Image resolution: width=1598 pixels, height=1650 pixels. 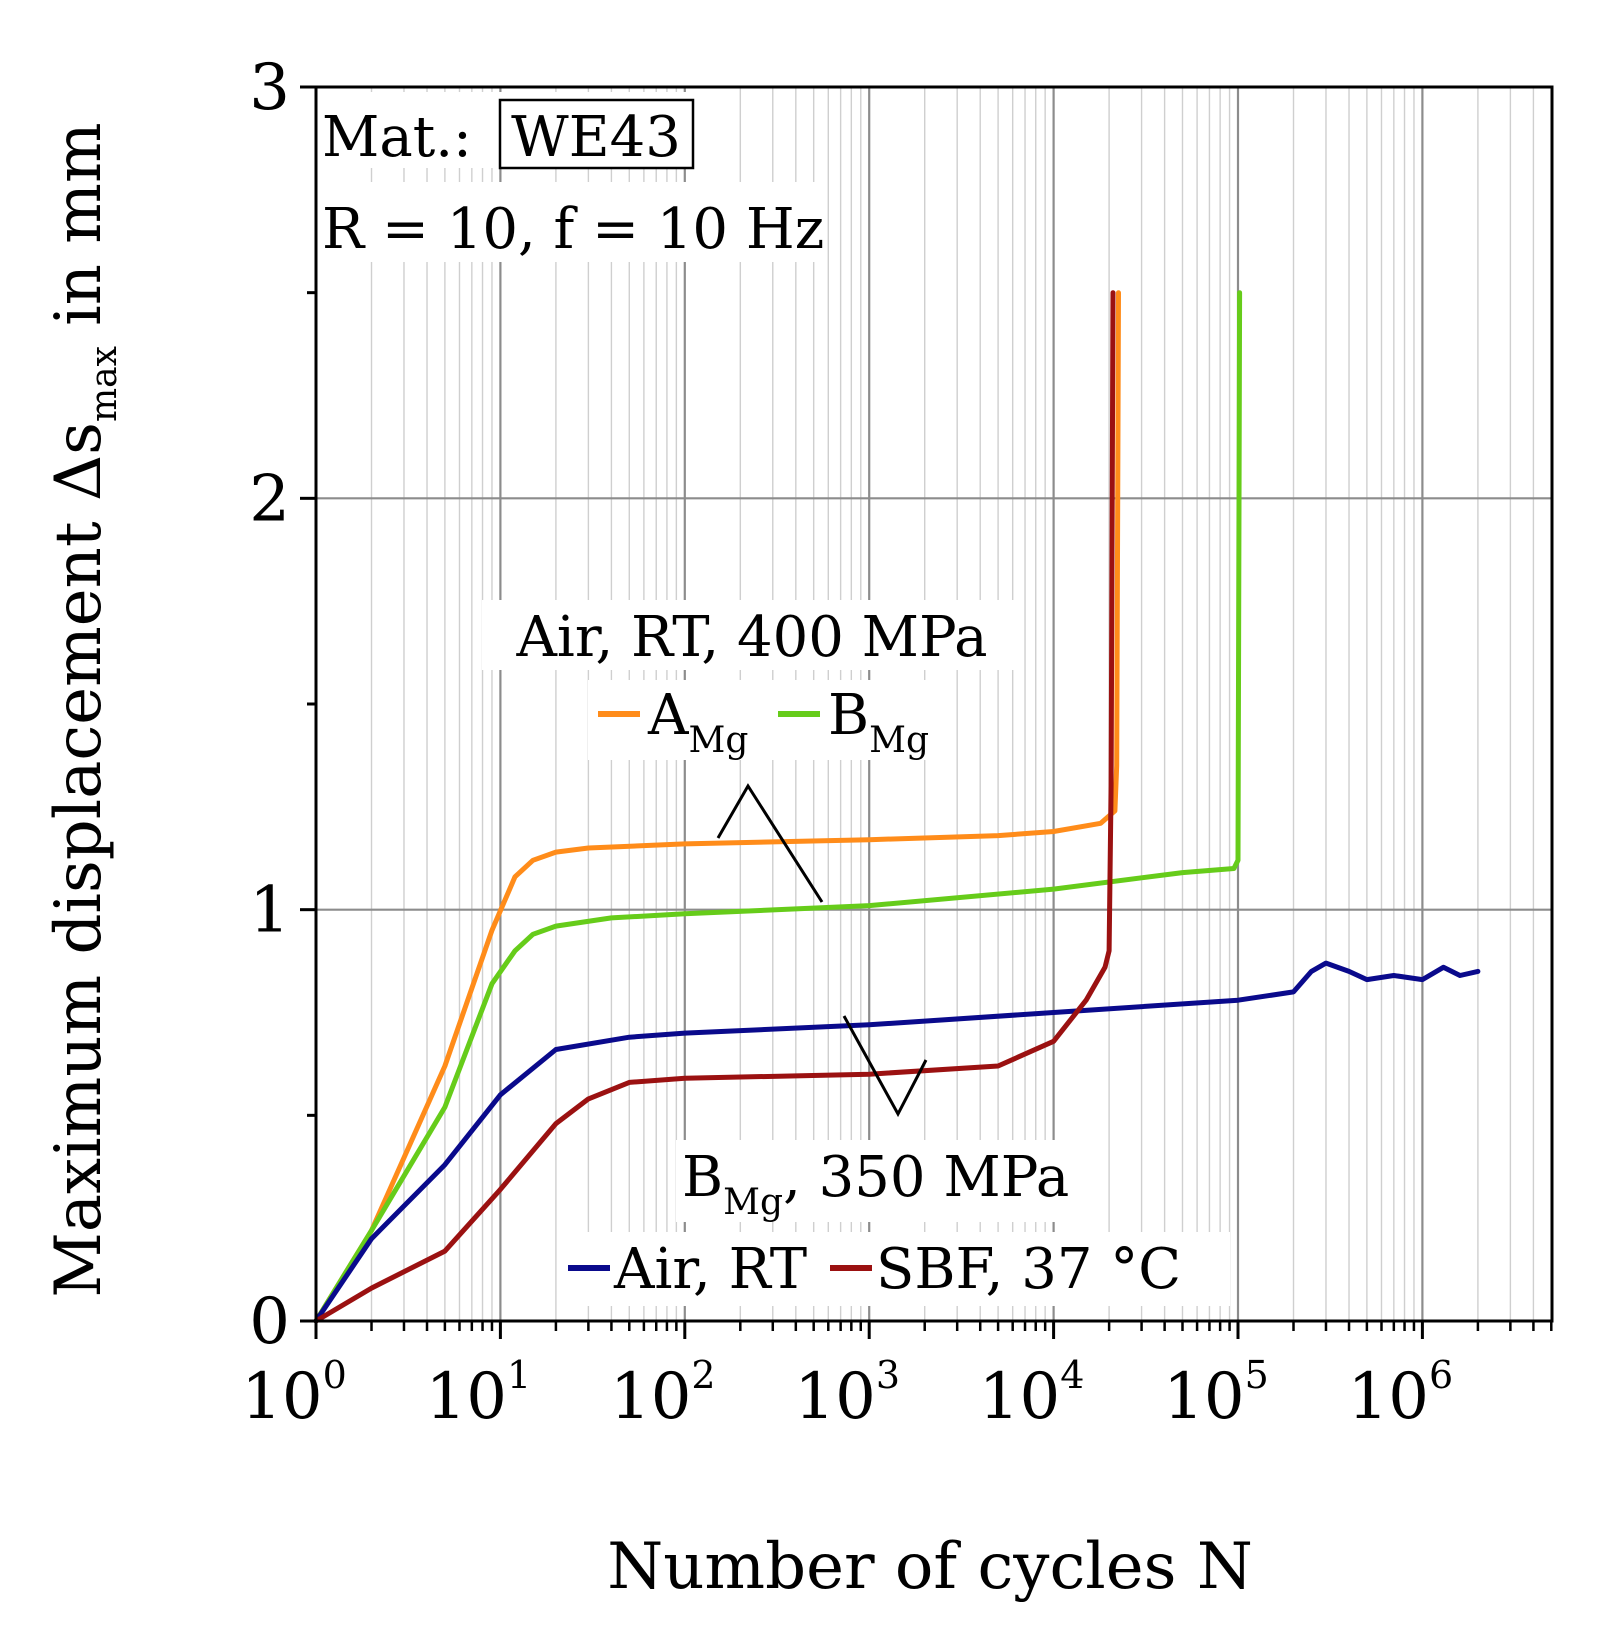 I want to click on x-tick-label: 10⁴, so click(x=1032, y=1393).